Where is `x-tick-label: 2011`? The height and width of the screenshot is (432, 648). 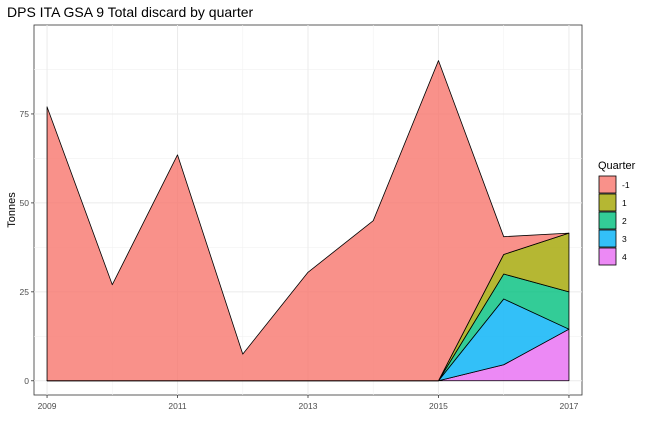
x-tick-label: 2011 is located at coordinates (177, 406).